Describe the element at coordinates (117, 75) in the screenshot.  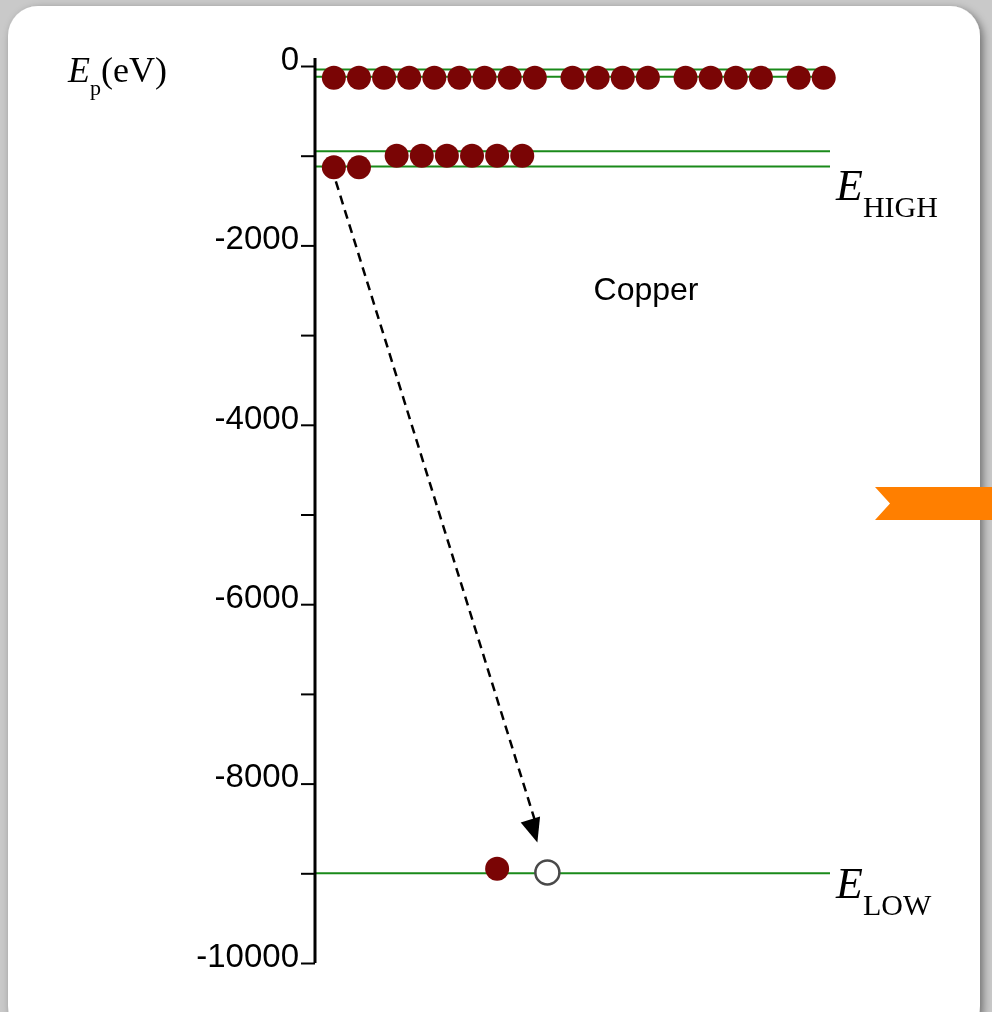
I see `y-axis-title: E$_{p}$(eV)` at that location.